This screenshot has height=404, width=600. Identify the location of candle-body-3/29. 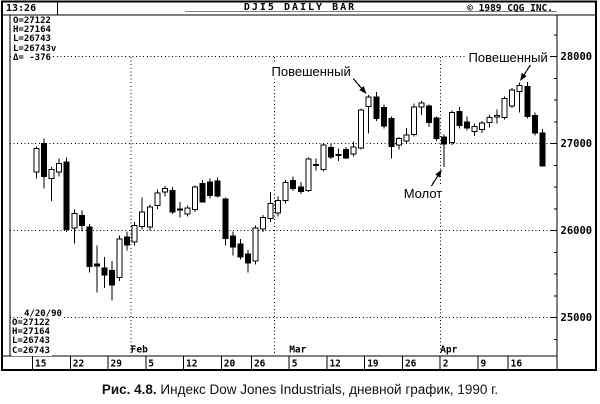
(429, 114).